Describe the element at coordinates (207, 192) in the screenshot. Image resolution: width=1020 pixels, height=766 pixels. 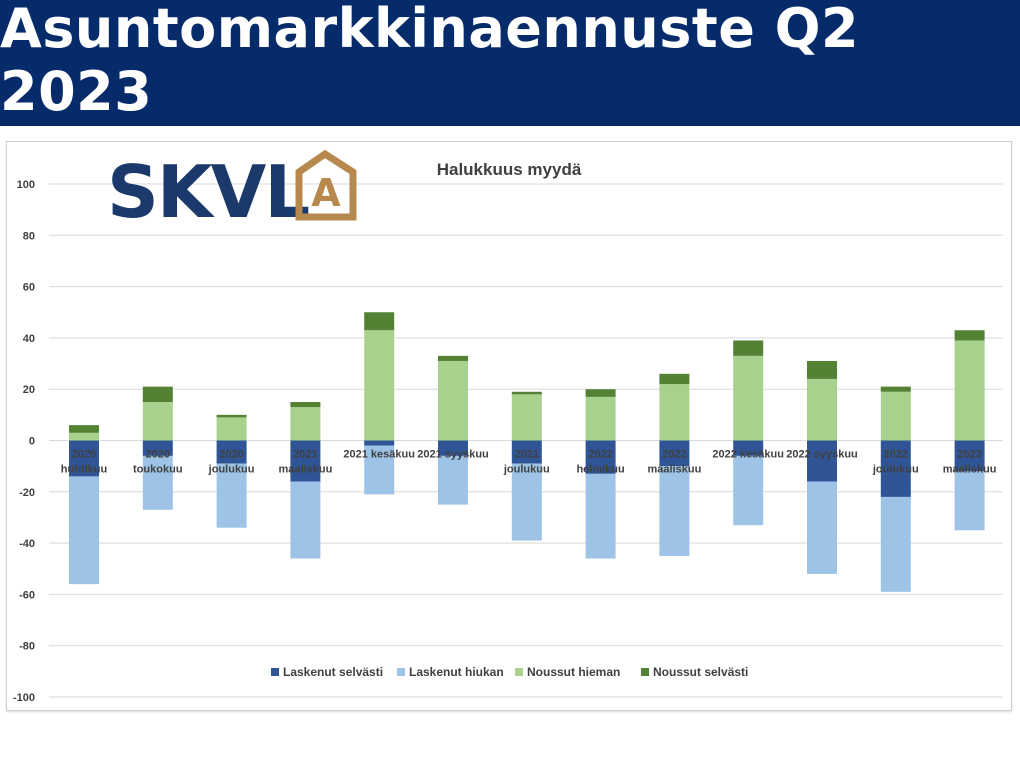
I see `logo-wordmark: SKVL` at that location.